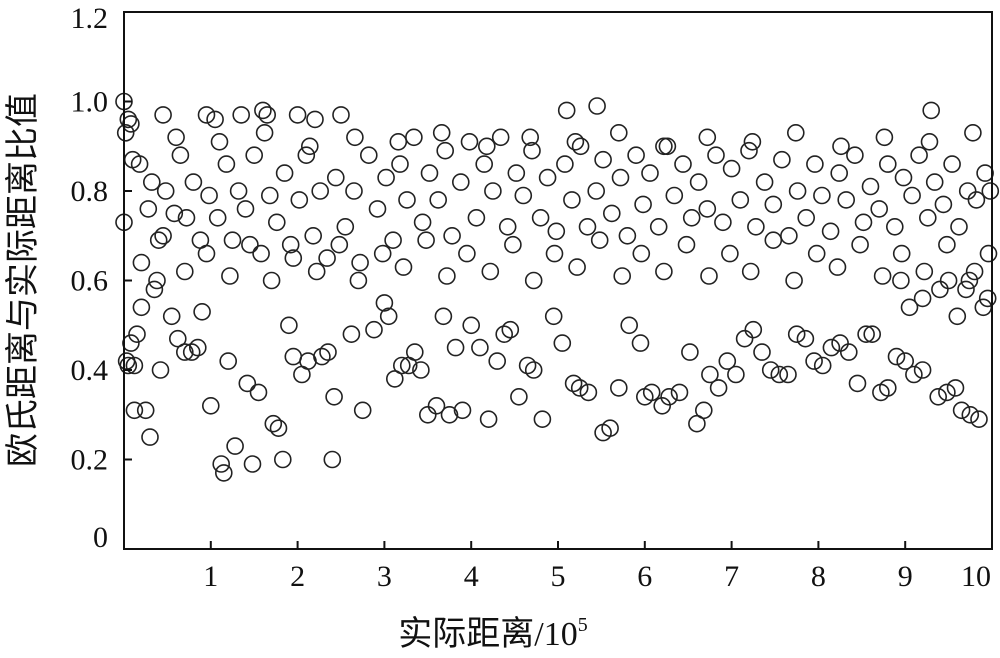 The height and width of the screenshot is (658, 1000). Describe the element at coordinates (90, 102) in the screenshot. I see `y-tick-label: 1.0` at that location.